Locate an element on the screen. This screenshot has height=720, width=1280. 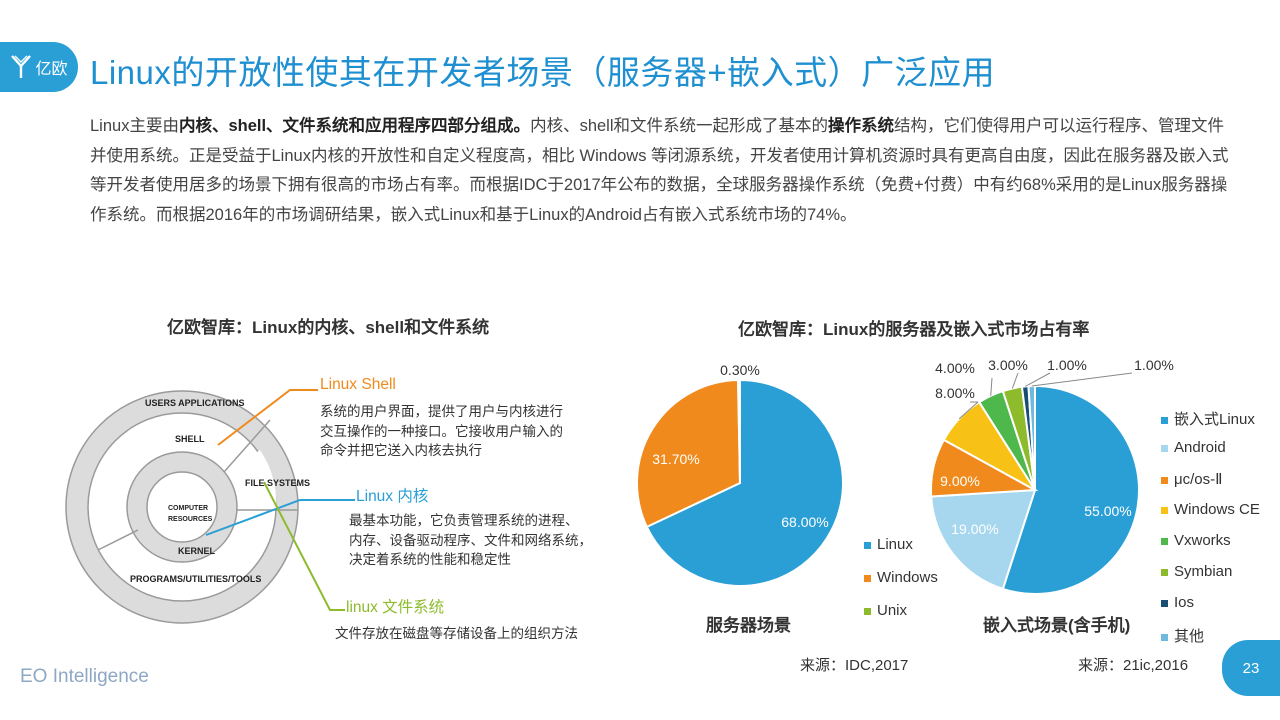
fs-callout-line is located at coordinates (304, 546).